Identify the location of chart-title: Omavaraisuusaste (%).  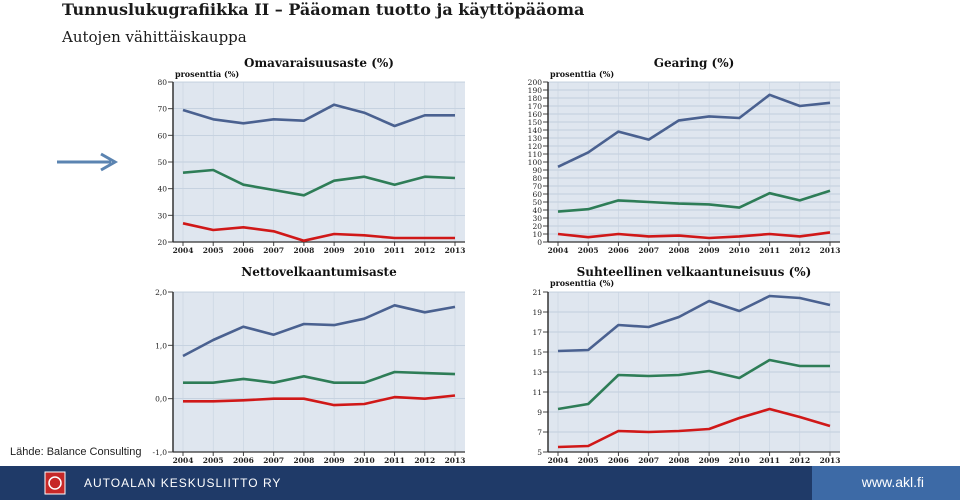
(319, 63).